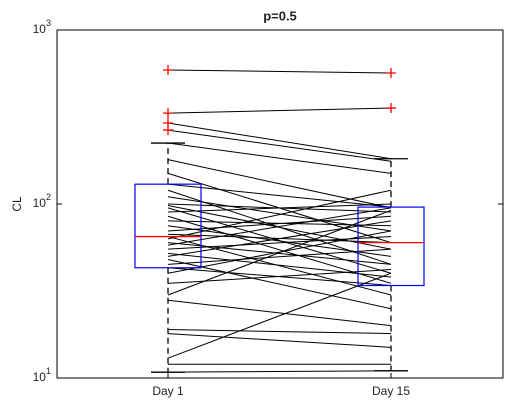 The width and height of the screenshot is (520, 412). I want to click on x-tick-label: Day 15, so click(391, 391).